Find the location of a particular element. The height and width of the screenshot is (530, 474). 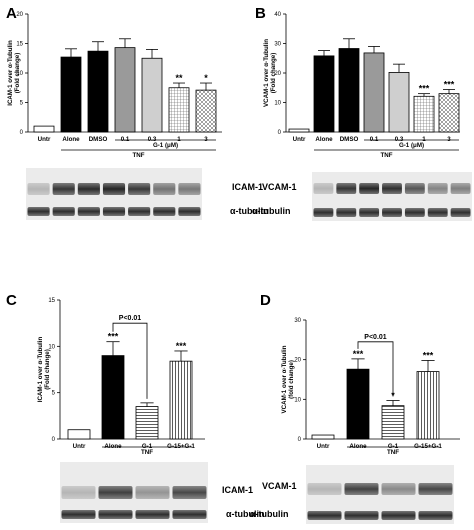

y-axis-label: VCAM-1 over α-Tubulin (fold change) is located at coordinates (288, 379).